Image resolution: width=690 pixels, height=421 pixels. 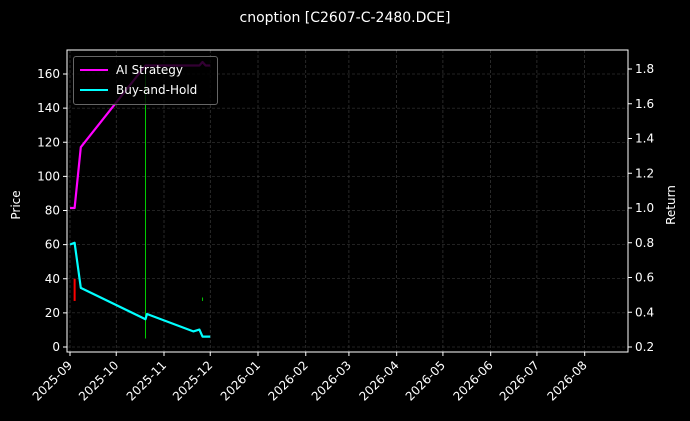 I want to click on svg-text: 140, so click(x=48, y=108).